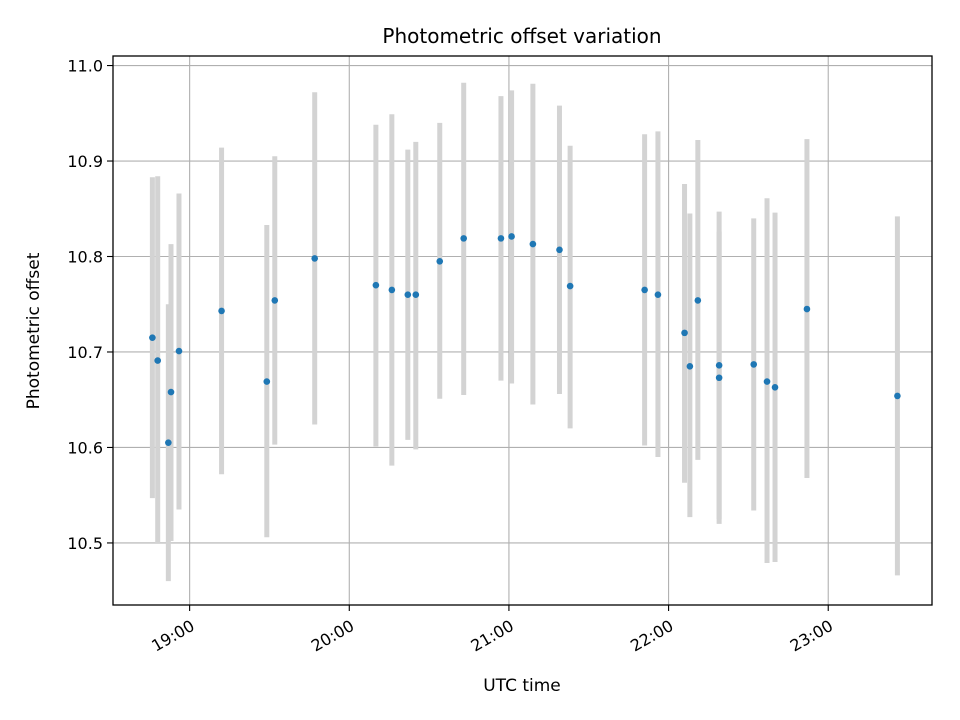 This screenshot has width=960, height=720. I want to click on y-tick-label: 11.0, so click(85, 66).